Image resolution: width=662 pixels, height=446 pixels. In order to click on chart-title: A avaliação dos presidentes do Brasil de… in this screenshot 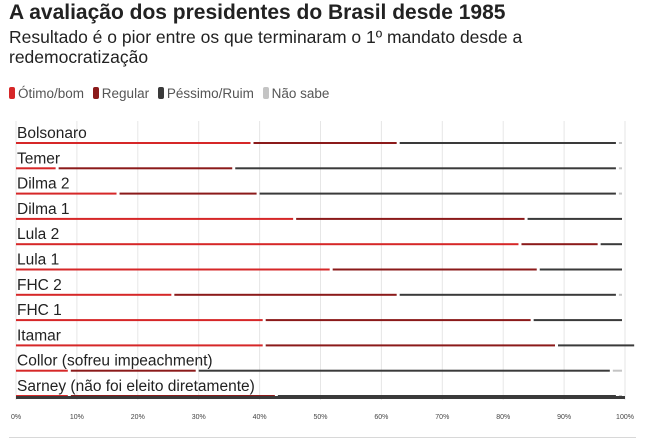, I will do `click(257, 12)`.